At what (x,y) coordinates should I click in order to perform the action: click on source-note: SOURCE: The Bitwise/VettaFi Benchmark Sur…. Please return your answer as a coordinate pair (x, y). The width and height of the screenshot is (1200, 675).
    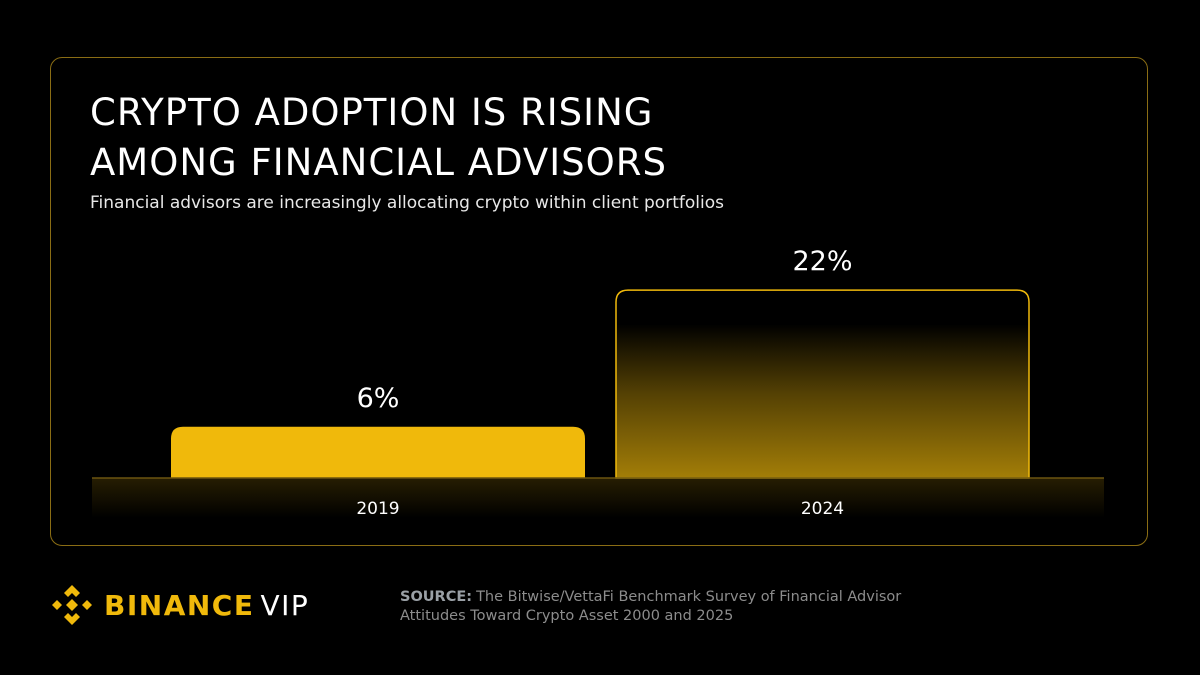
    Looking at the image, I should click on (680, 607).